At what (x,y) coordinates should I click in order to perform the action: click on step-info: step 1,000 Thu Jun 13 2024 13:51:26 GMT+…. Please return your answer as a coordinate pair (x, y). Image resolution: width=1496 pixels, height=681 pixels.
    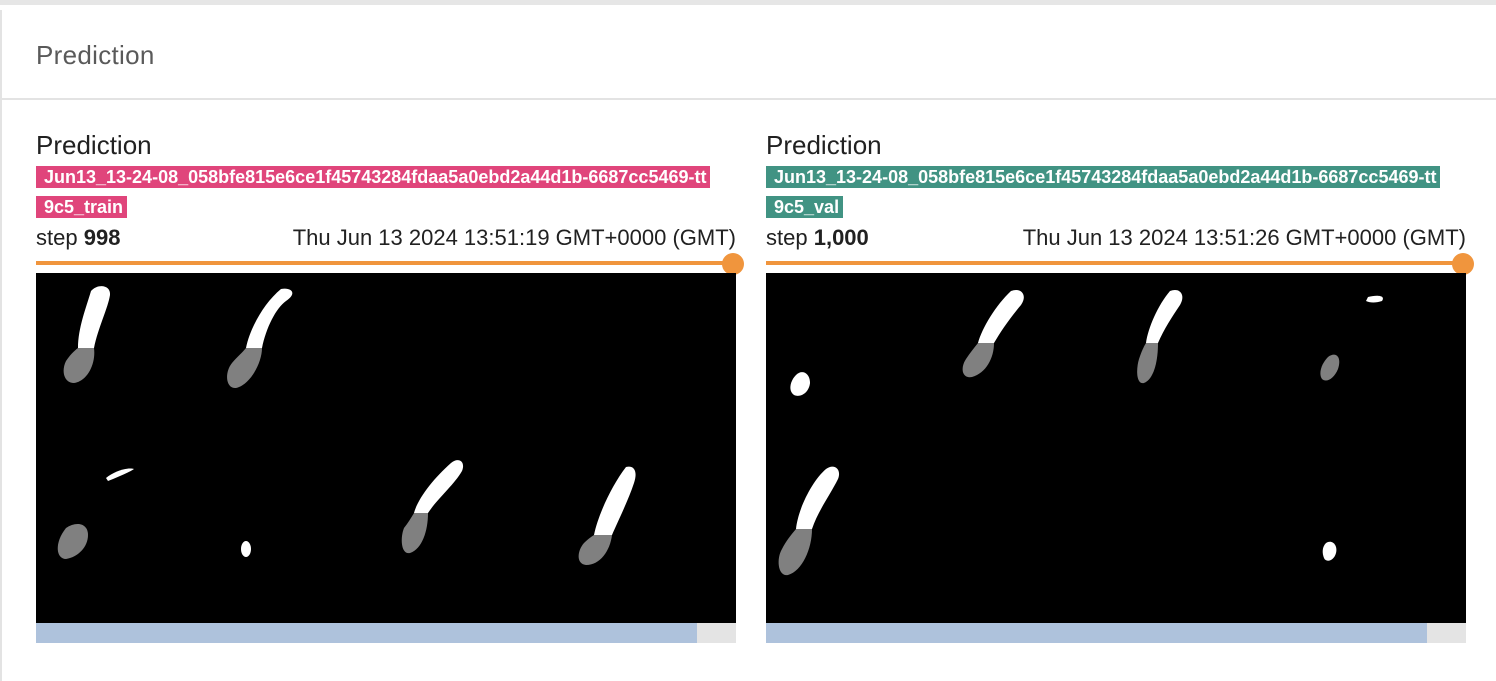
    Looking at the image, I should click on (1116, 238).